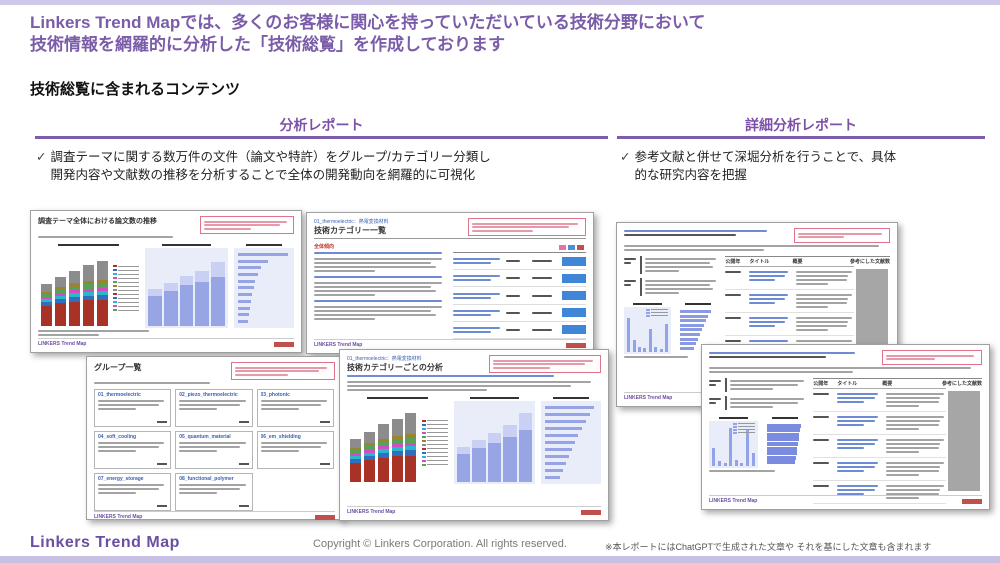  Describe the element at coordinates (821, 383) in the screenshot. I see `col-header-year: 公開年` at that location.